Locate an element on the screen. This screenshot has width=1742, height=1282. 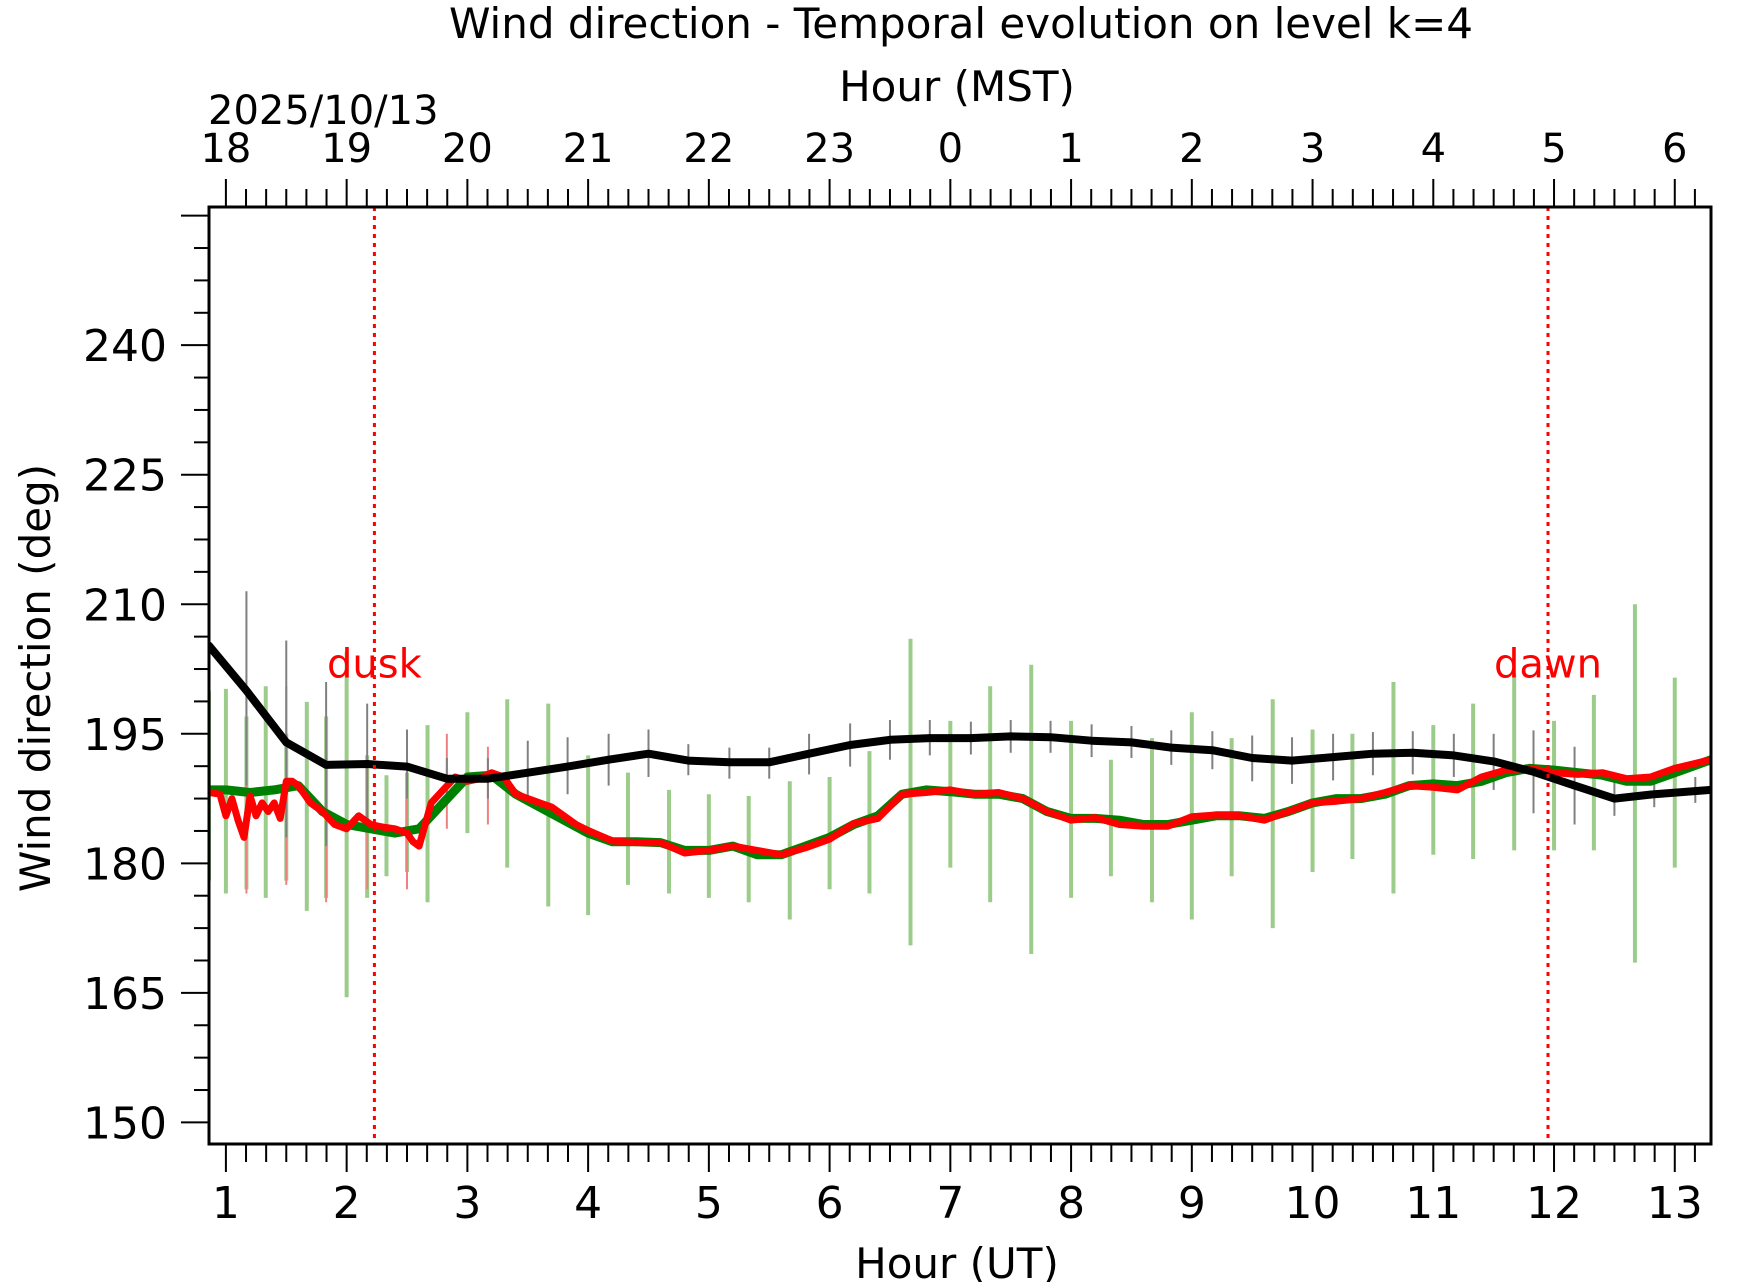
x-tick-label: 10 is located at coordinates (1313, 1203).